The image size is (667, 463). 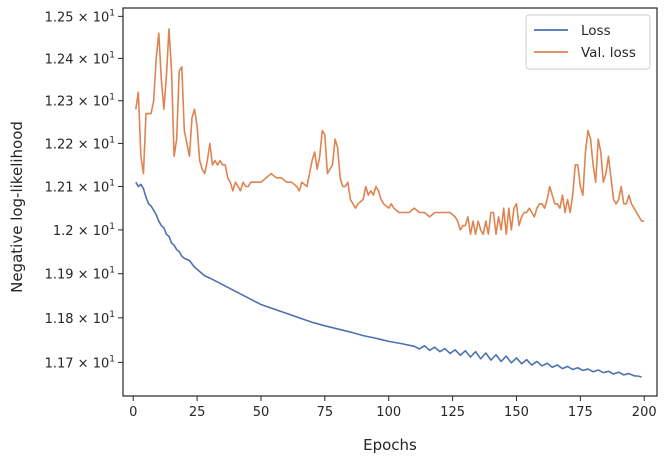 I want to click on y-tick-label: 1.25 × 10¹, so click(x=80, y=16).